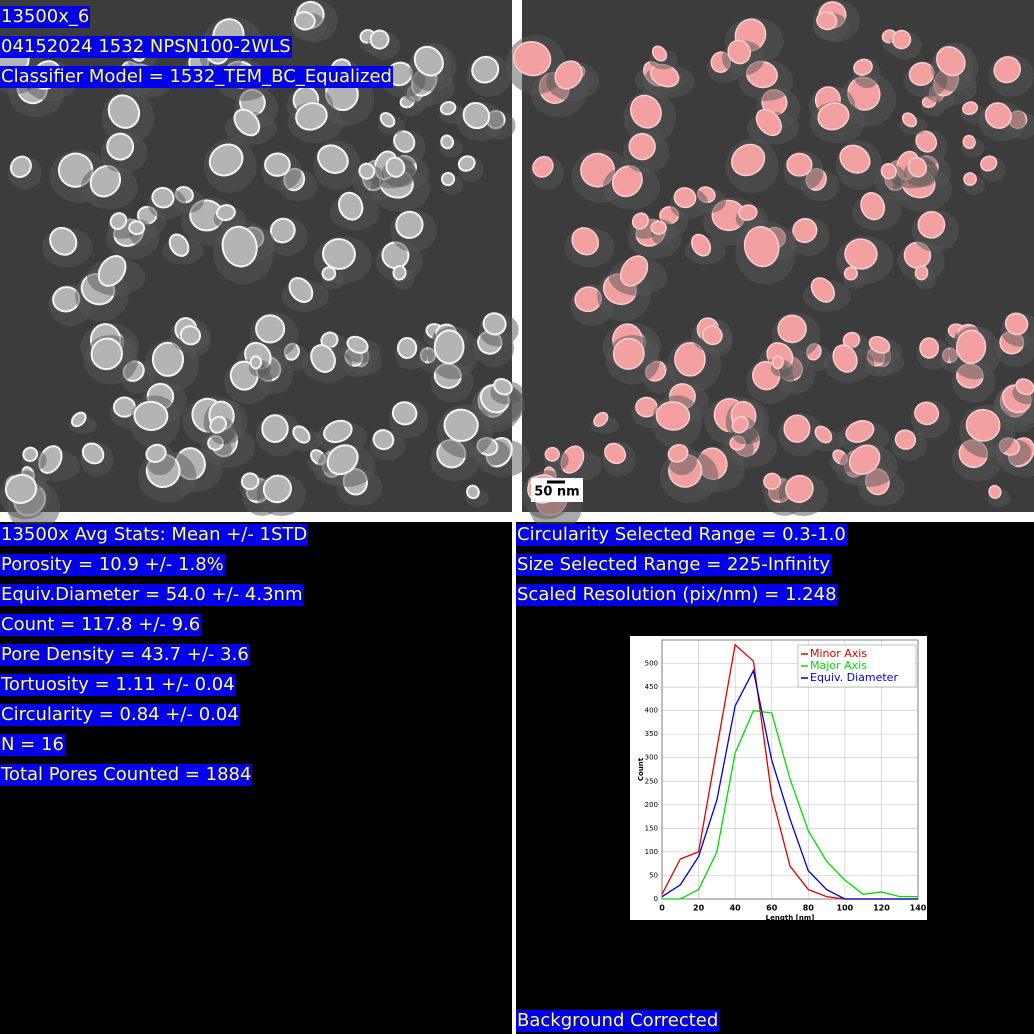  Describe the element at coordinates (736, 908) in the screenshot. I see `x-tick-label: 40` at that location.